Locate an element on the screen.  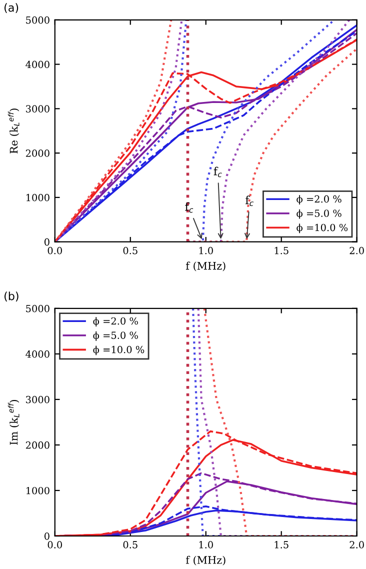
chart-title: (a) is located at coordinates (11, 8).